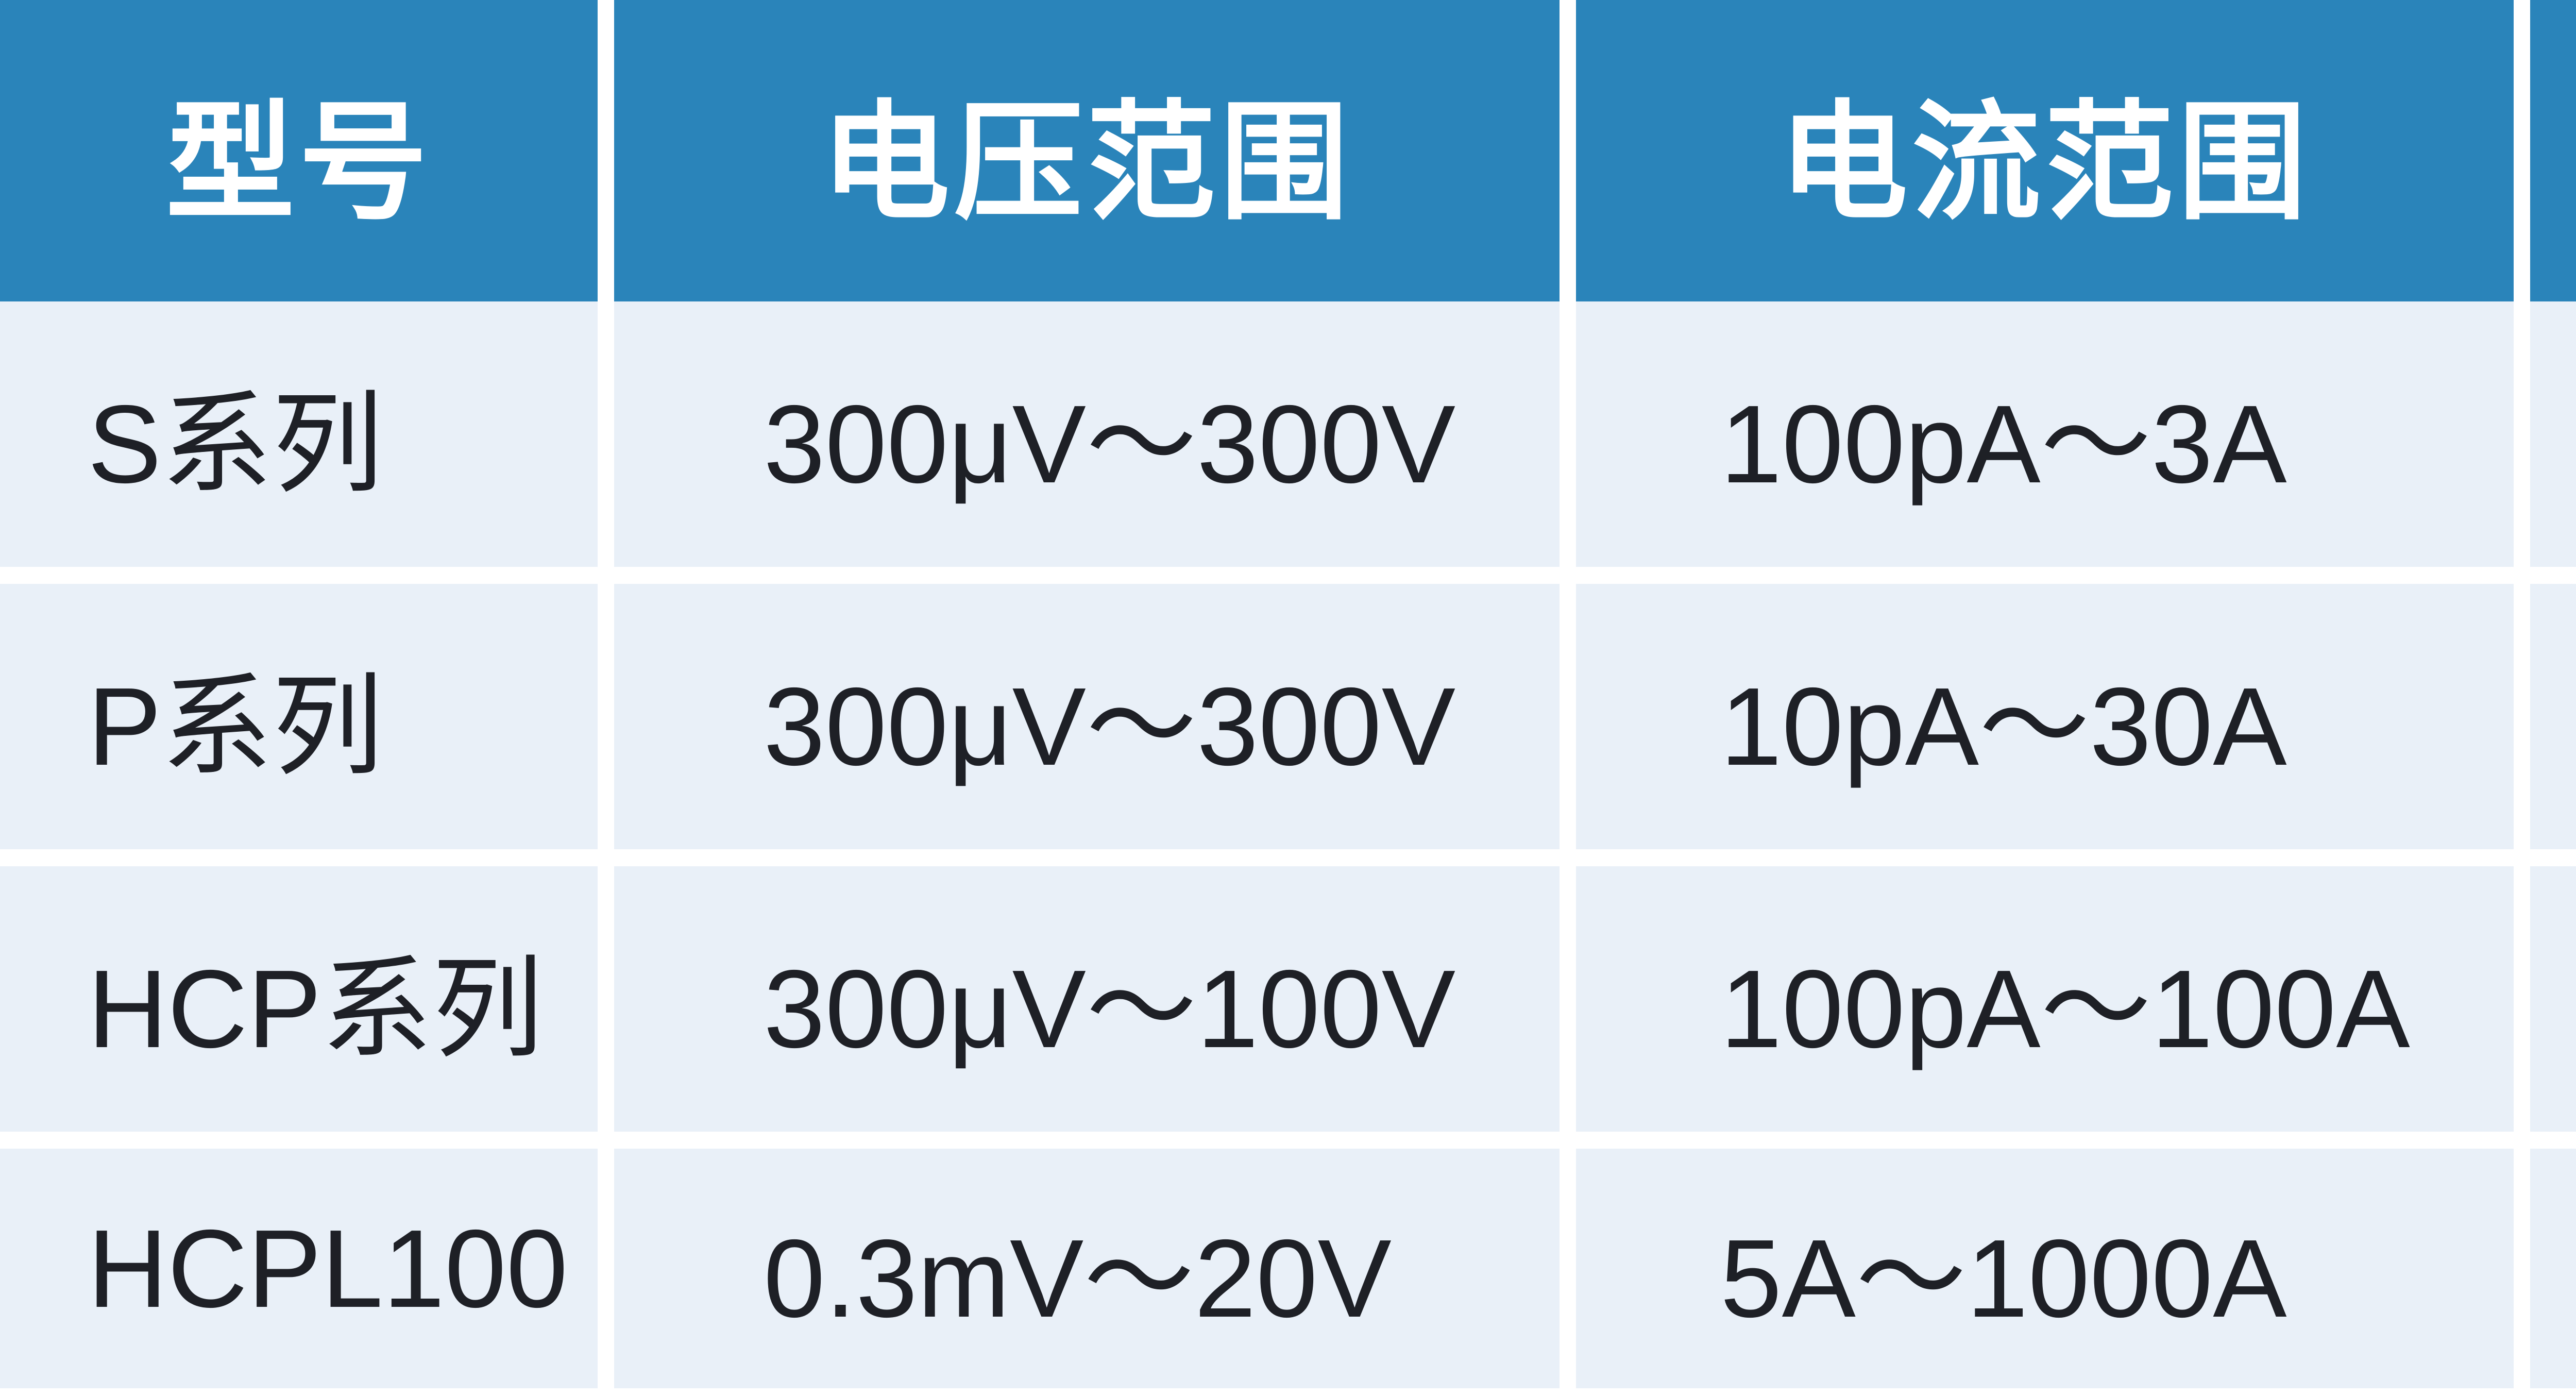  I want to click on cell-model: S系列, so click(299, 434).